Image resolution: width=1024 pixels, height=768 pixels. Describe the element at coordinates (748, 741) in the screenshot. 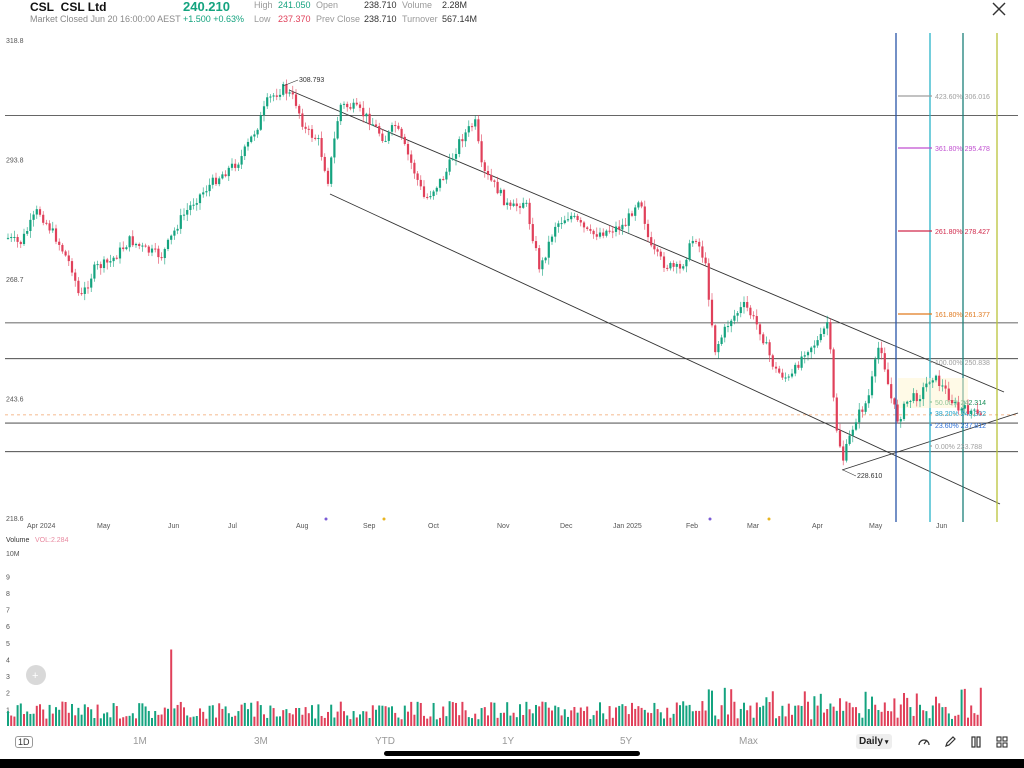

I see `range-max-button: Max` at that location.